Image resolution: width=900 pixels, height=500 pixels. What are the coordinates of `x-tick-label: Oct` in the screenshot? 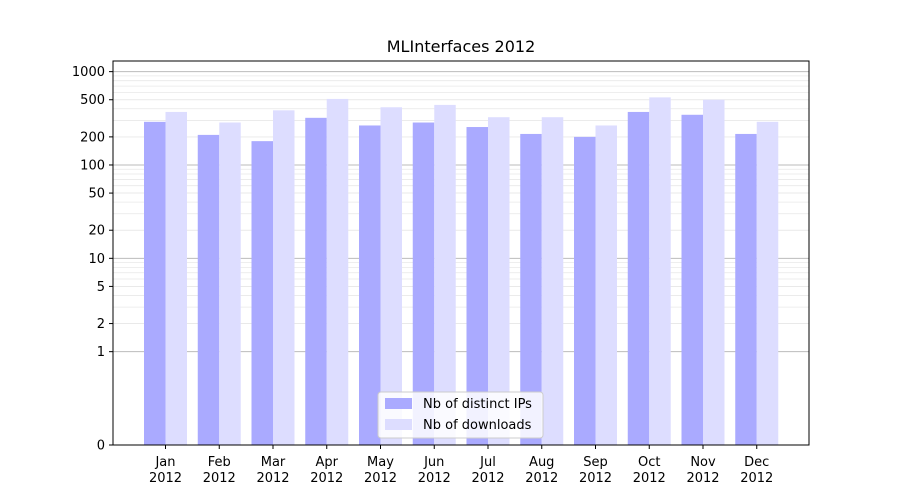 It's located at (649, 462).